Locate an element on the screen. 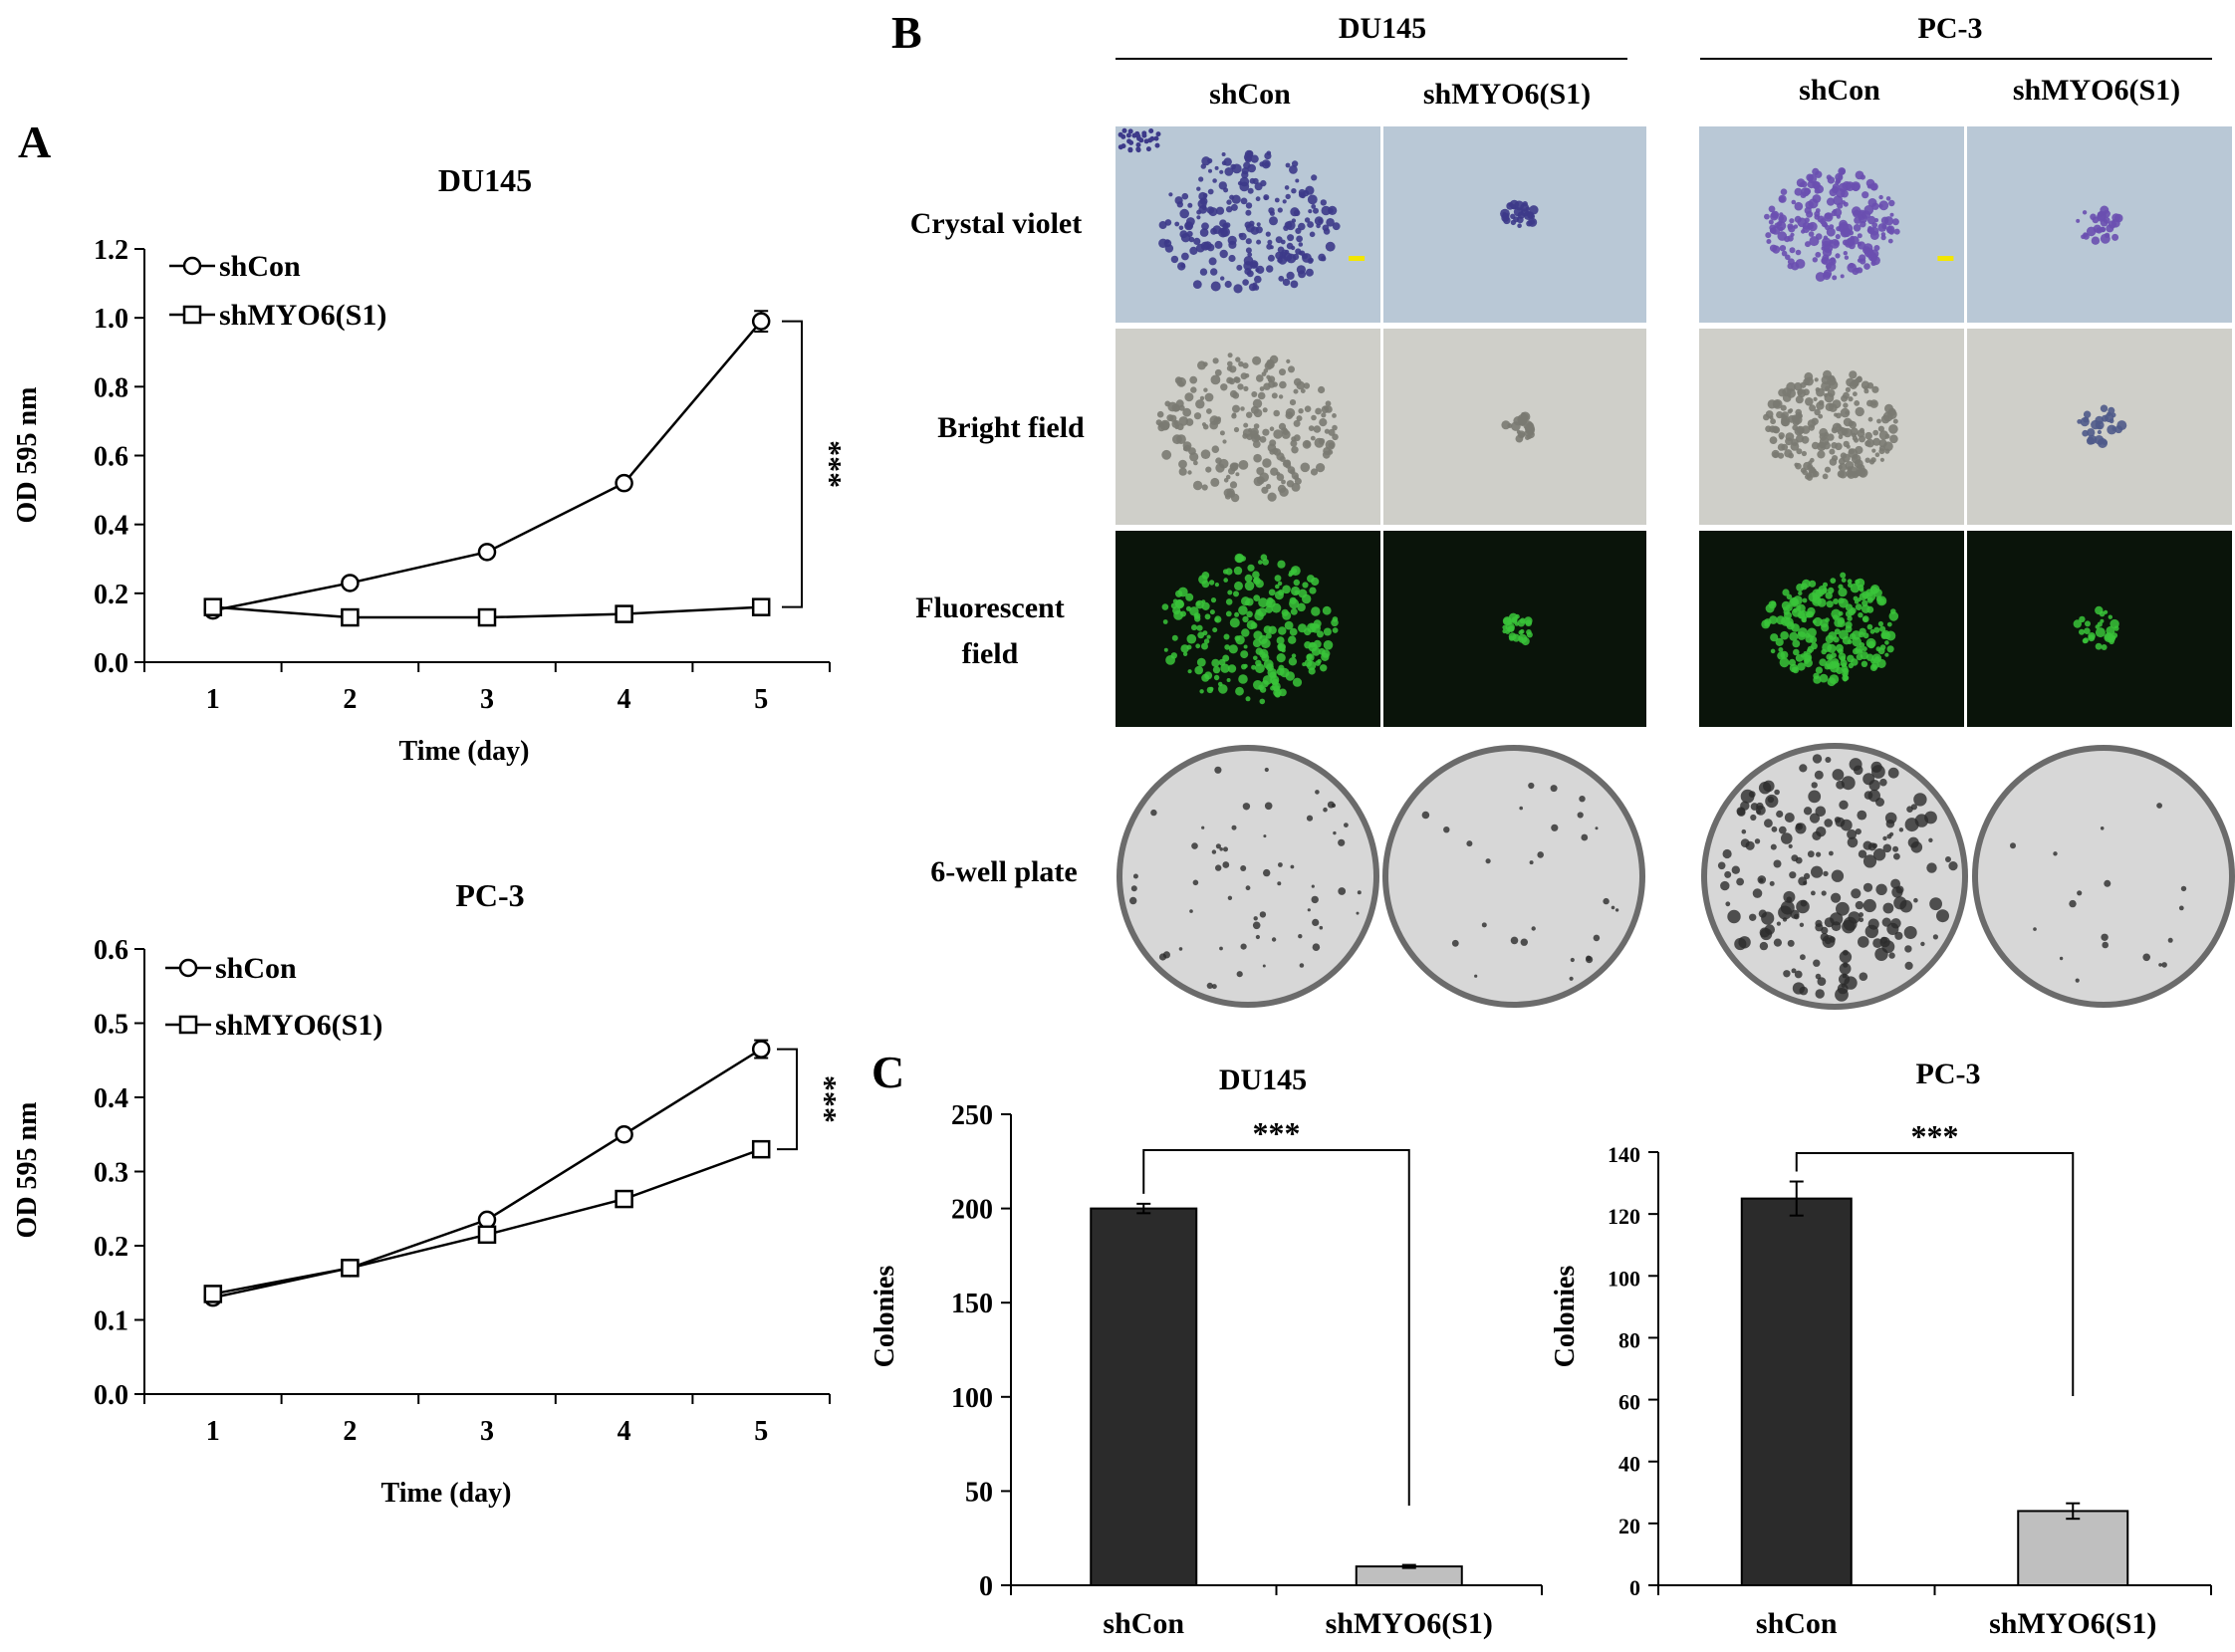  x-category-label: shMYO6(S1) is located at coordinates (1409, 1623).